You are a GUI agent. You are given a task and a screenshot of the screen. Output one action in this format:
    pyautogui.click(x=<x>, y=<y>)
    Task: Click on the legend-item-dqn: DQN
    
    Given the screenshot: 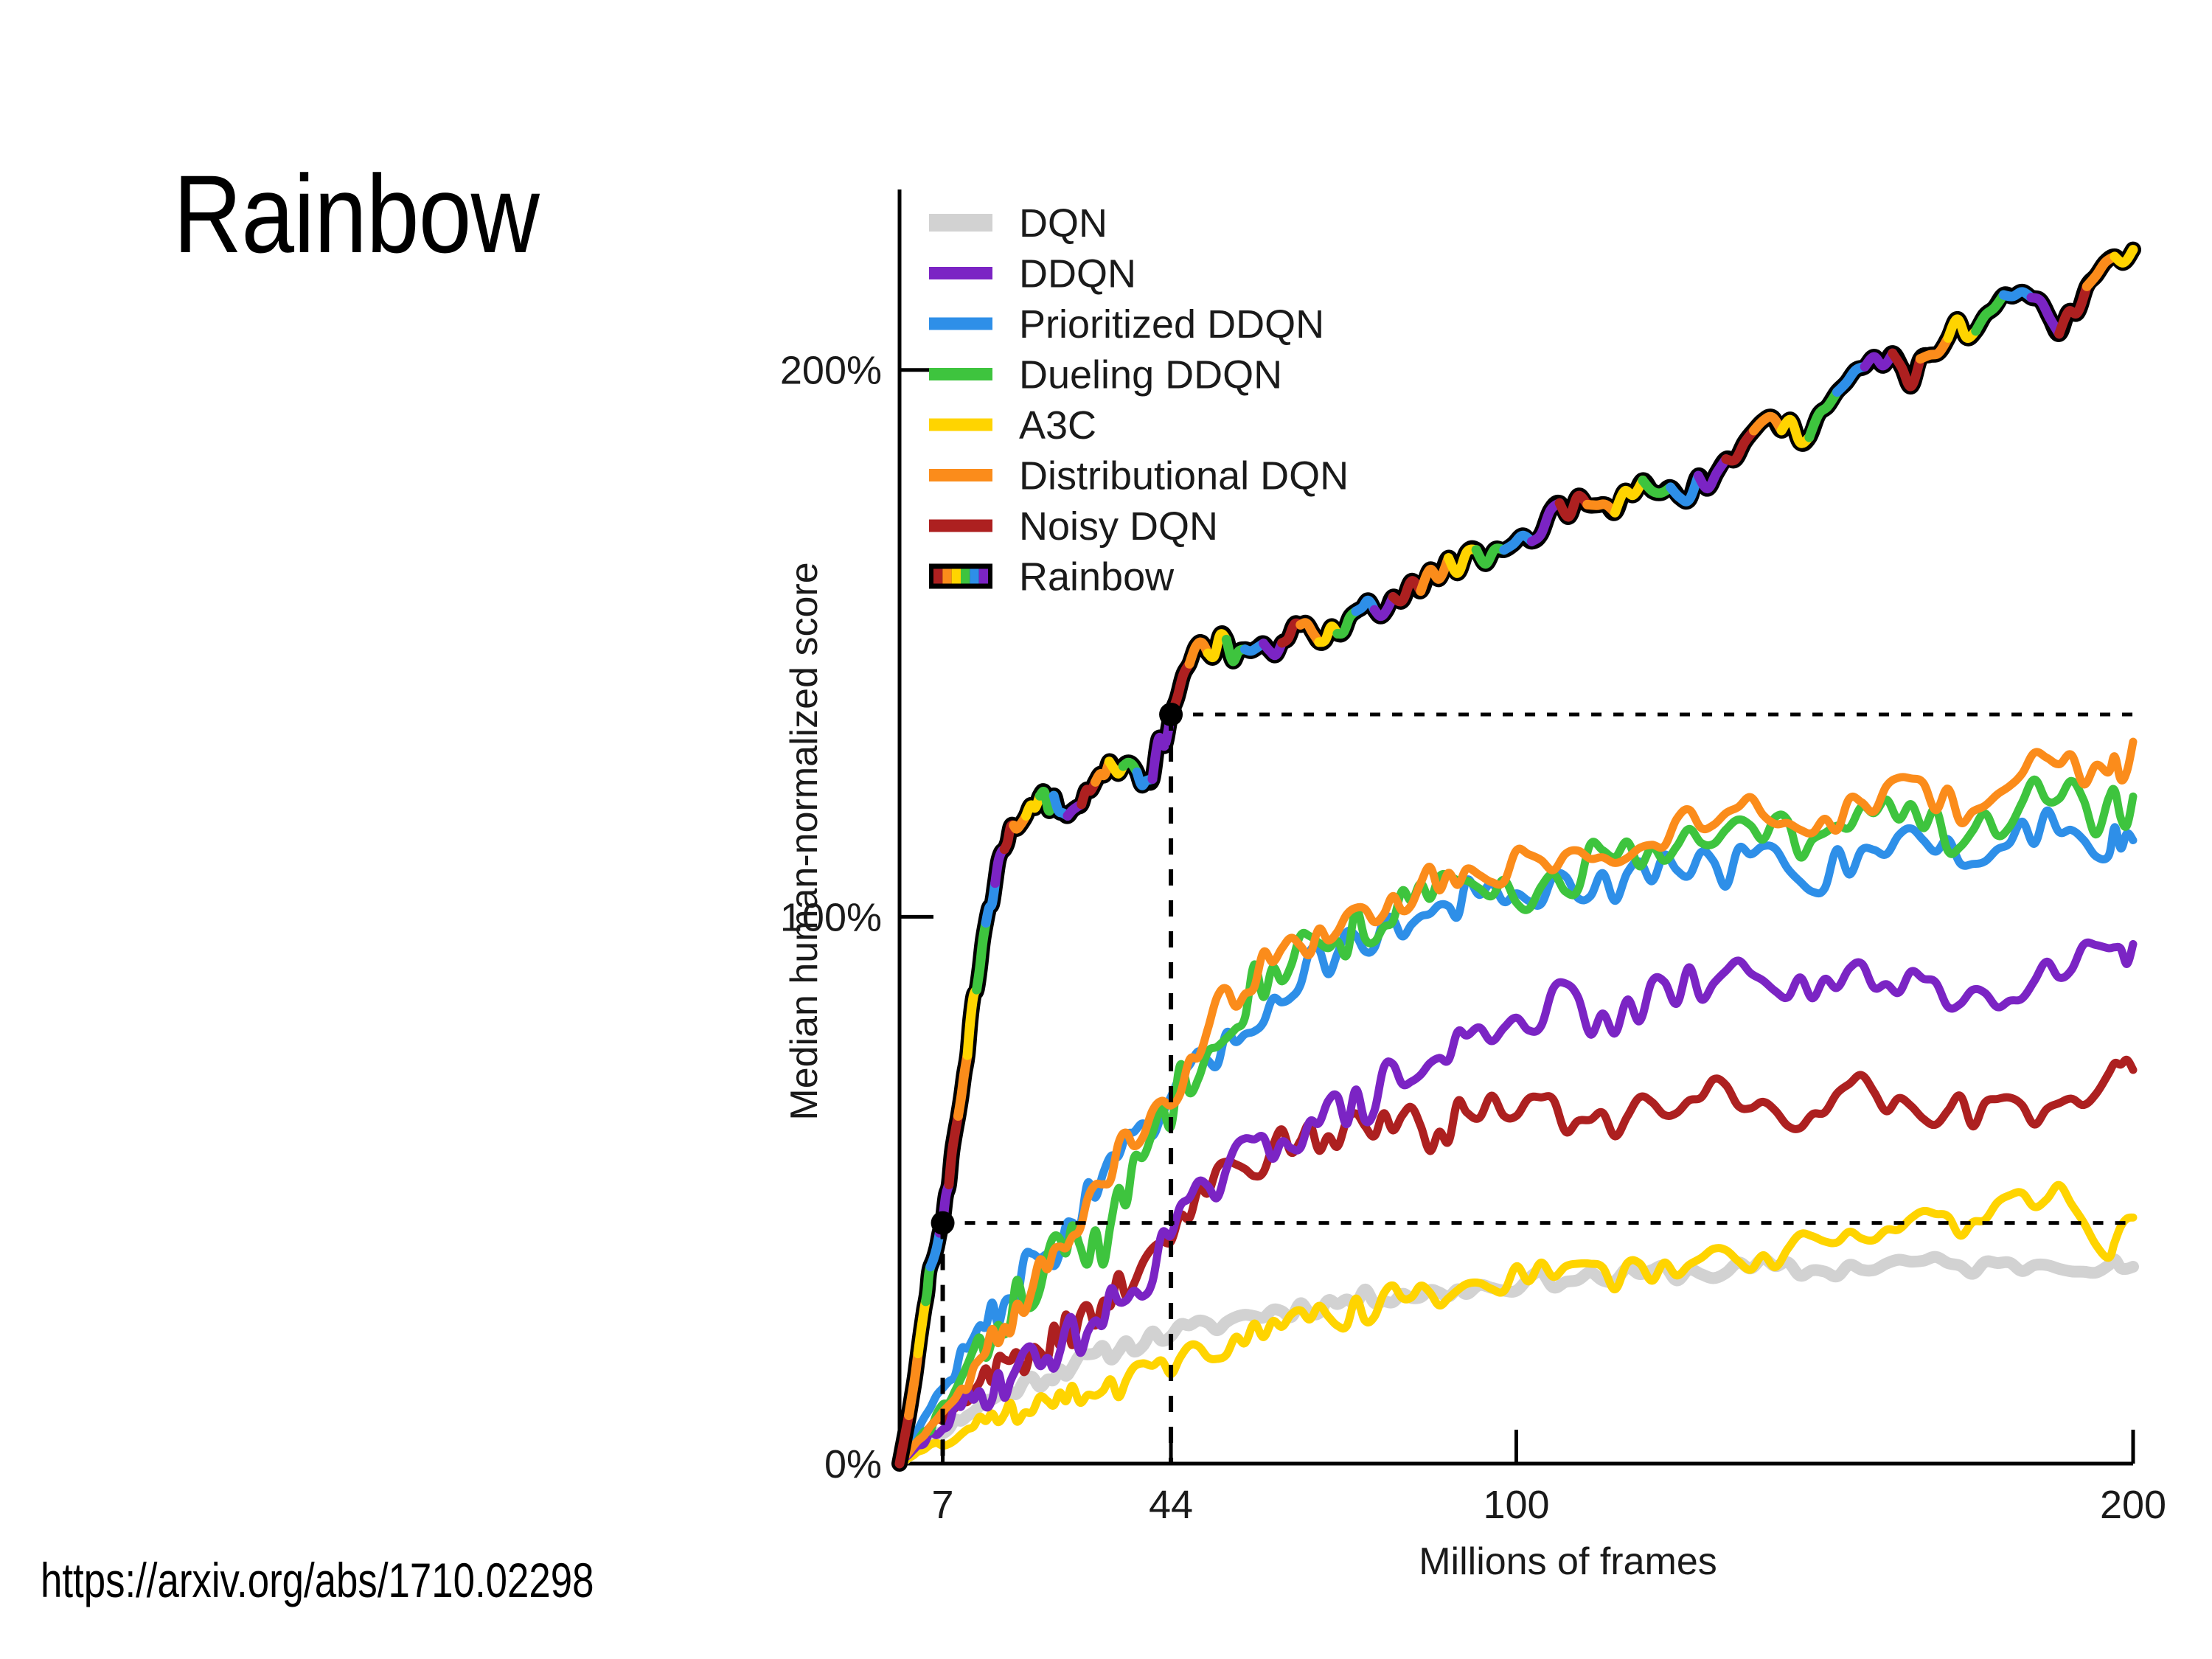 What is the action you would take?
    pyautogui.click(x=1018, y=223)
    